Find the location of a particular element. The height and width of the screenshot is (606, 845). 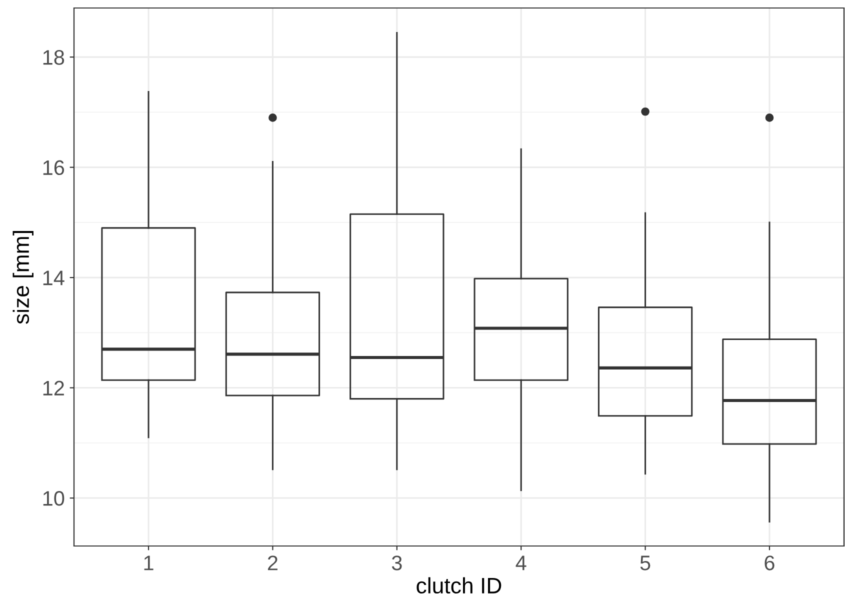

y-tick-label: 18 is located at coordinates (53, 57).